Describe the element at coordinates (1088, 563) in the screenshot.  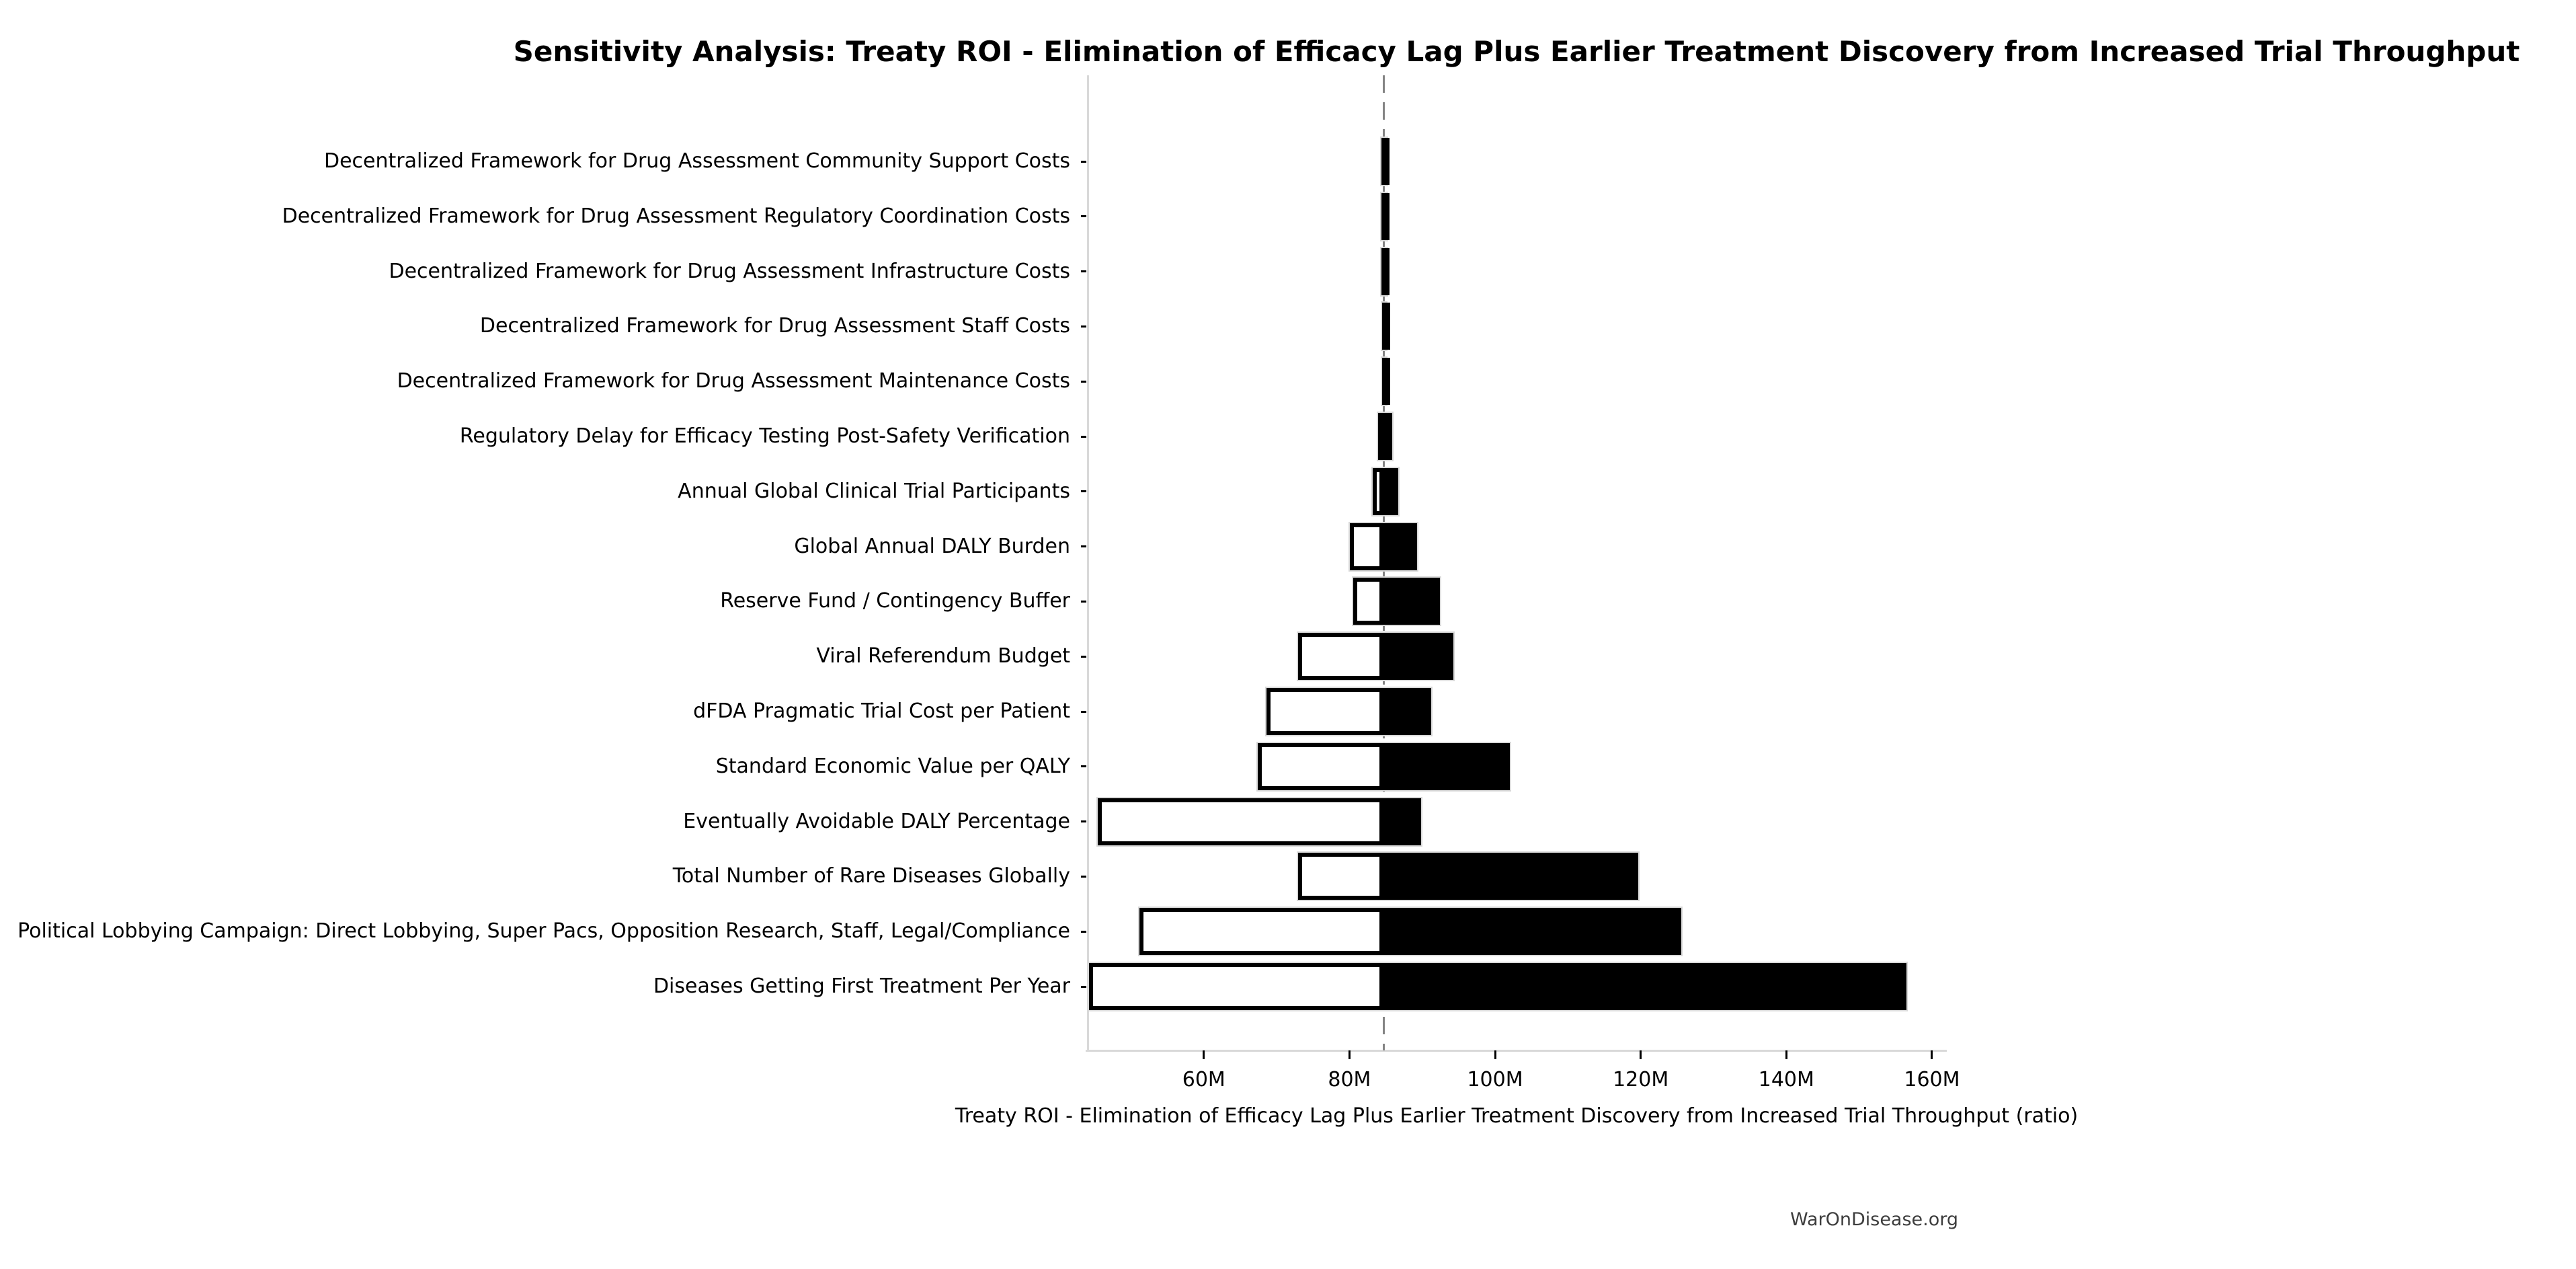
I see `y-axis-spine` at that location.